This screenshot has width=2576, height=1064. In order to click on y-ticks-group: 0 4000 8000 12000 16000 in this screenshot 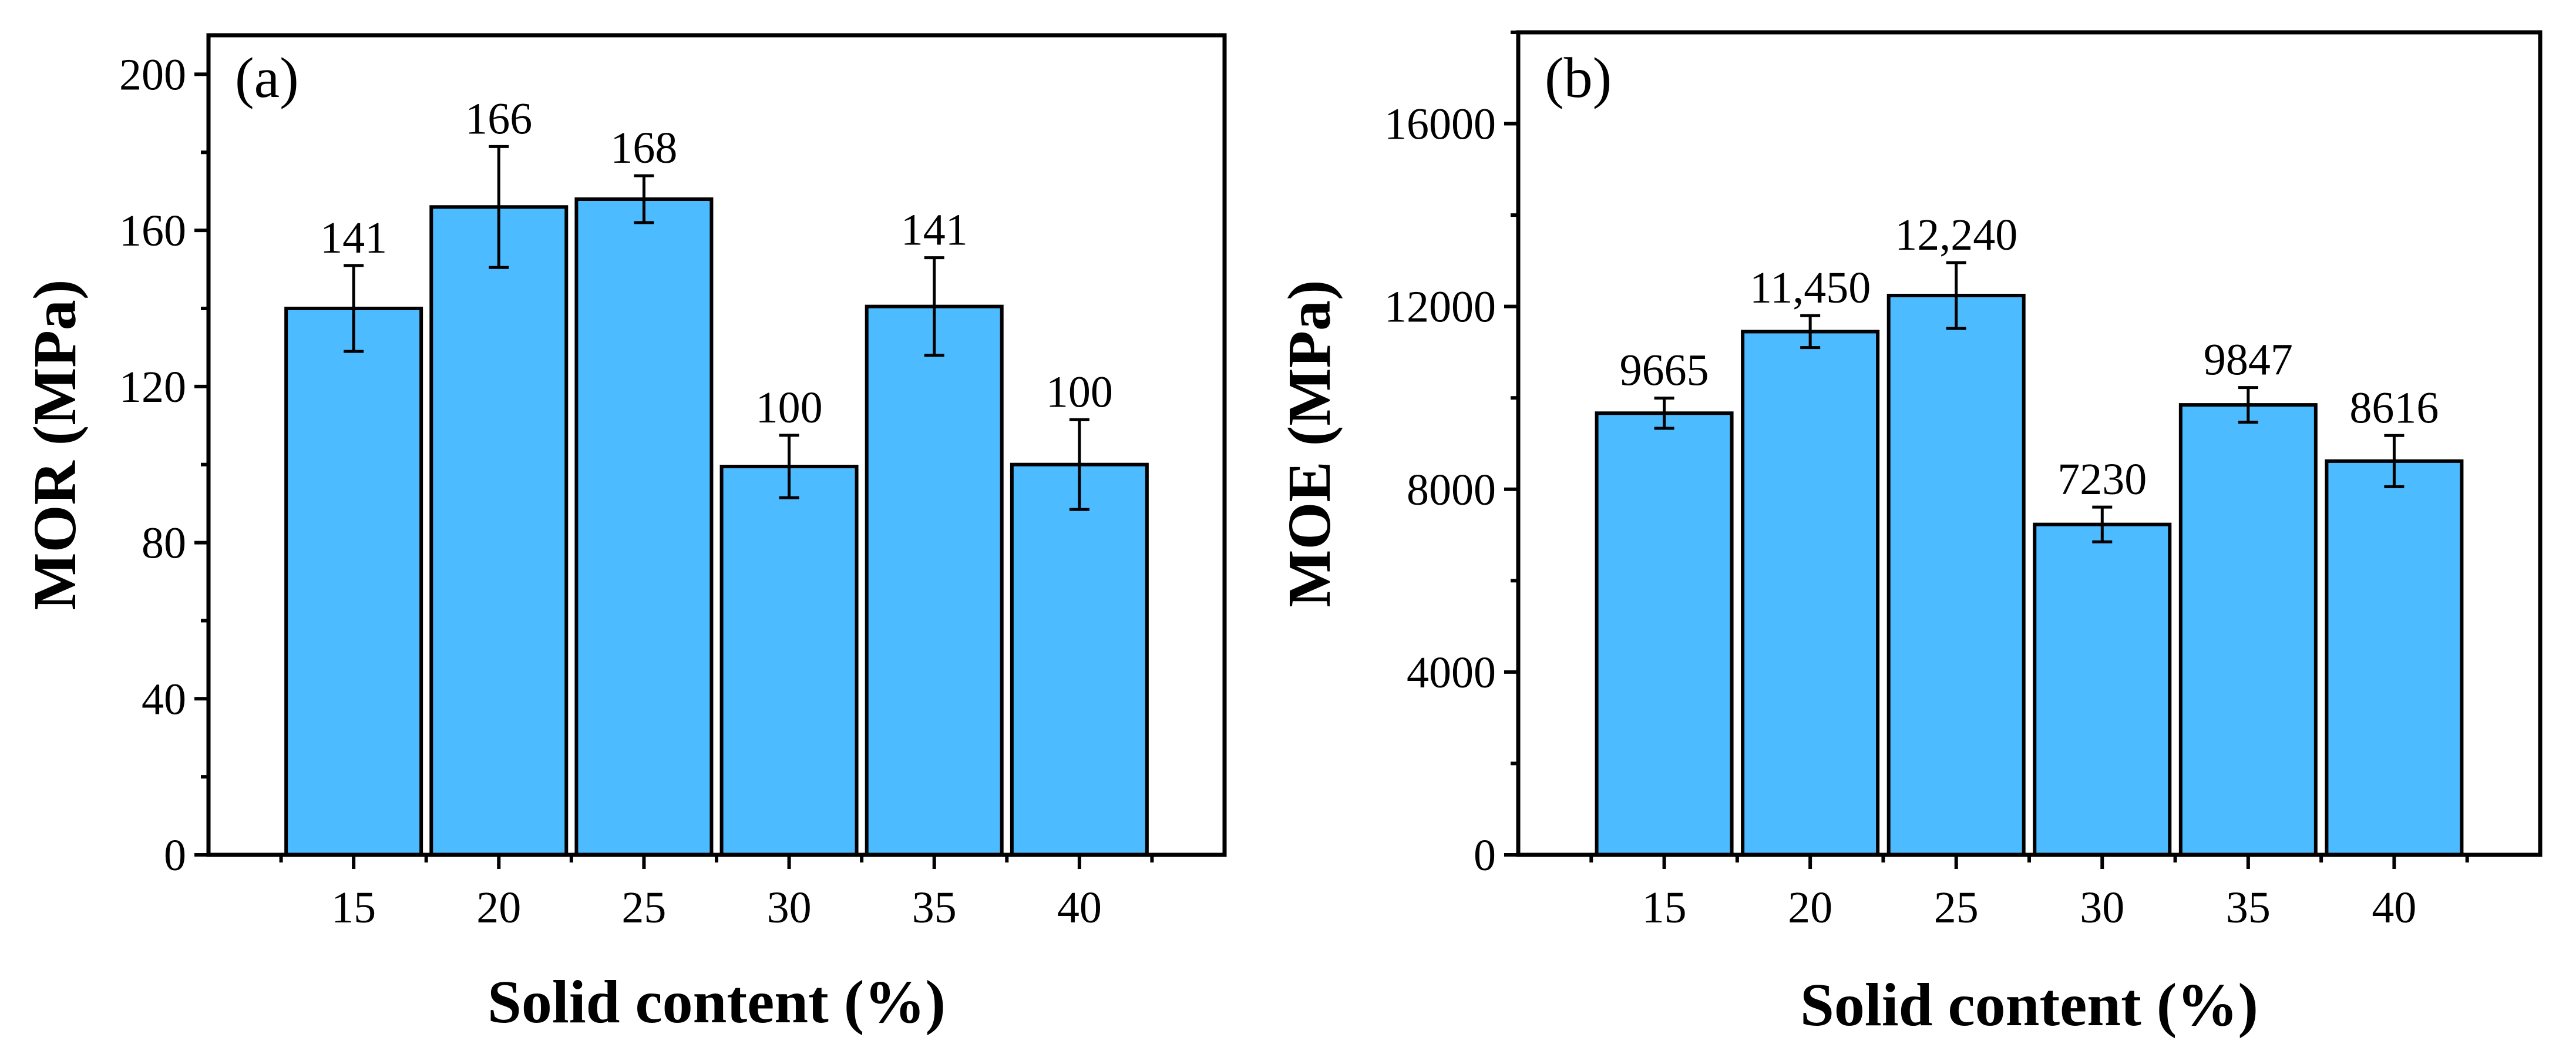, I will do `click(1451, 456)`.